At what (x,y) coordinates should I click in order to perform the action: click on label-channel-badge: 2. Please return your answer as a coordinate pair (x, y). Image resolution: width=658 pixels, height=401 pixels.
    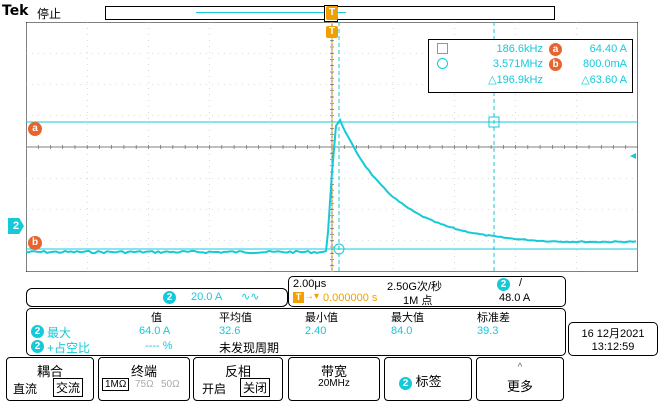
    Looking at the image, I should click on (405, 383).